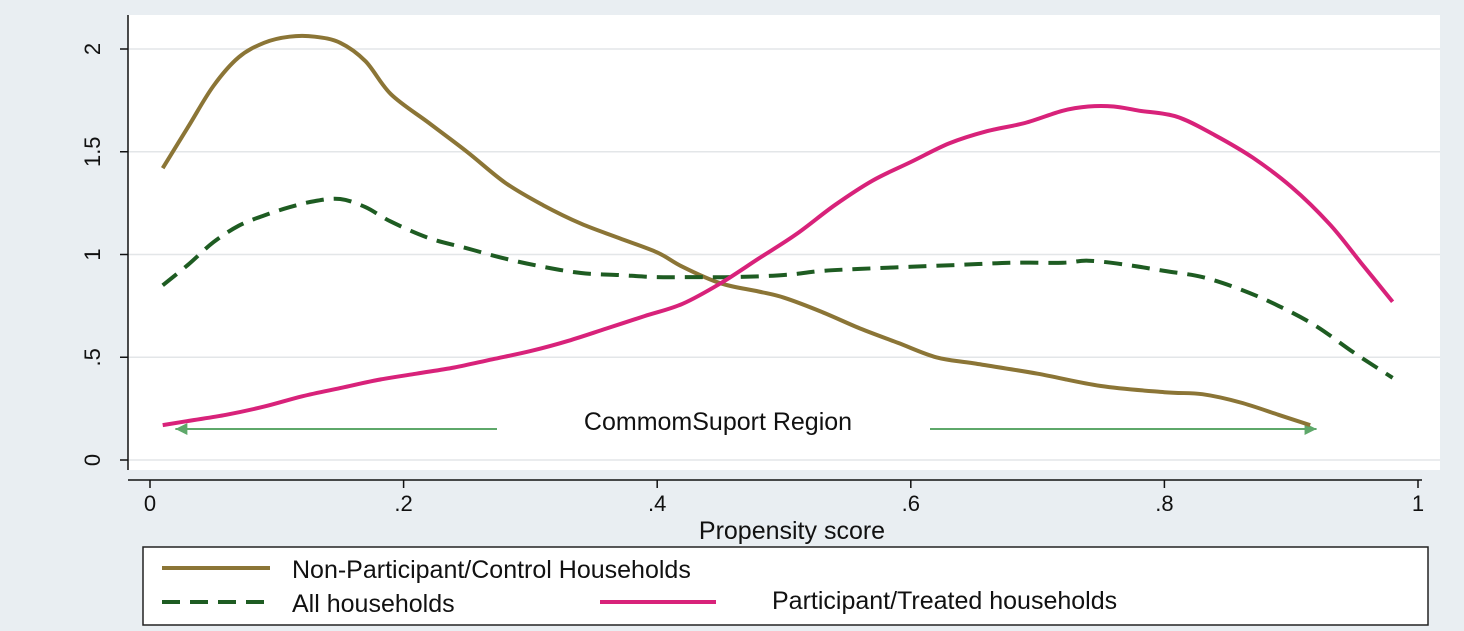 The height and width of the screenshot is (631, 1464). What do you see at coordinates (92, 357) in the screenshot?
I see `y-tick-label: .5` at bounding box center [92, 357].